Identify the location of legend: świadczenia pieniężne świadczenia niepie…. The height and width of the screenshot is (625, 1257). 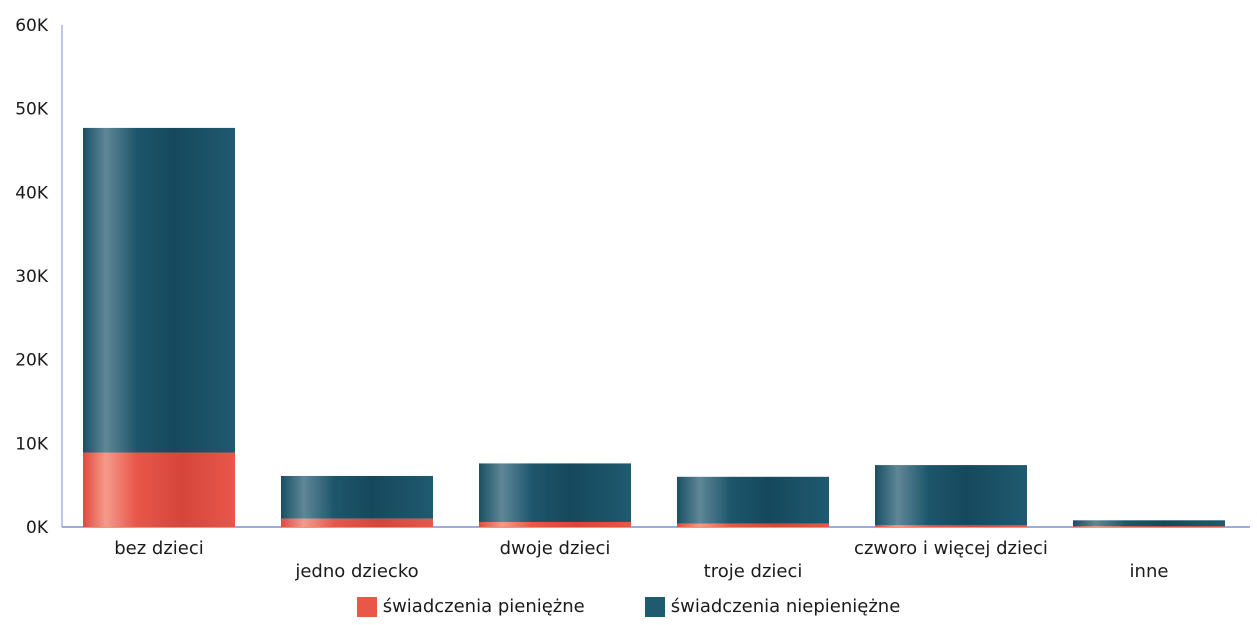
(628, 606).